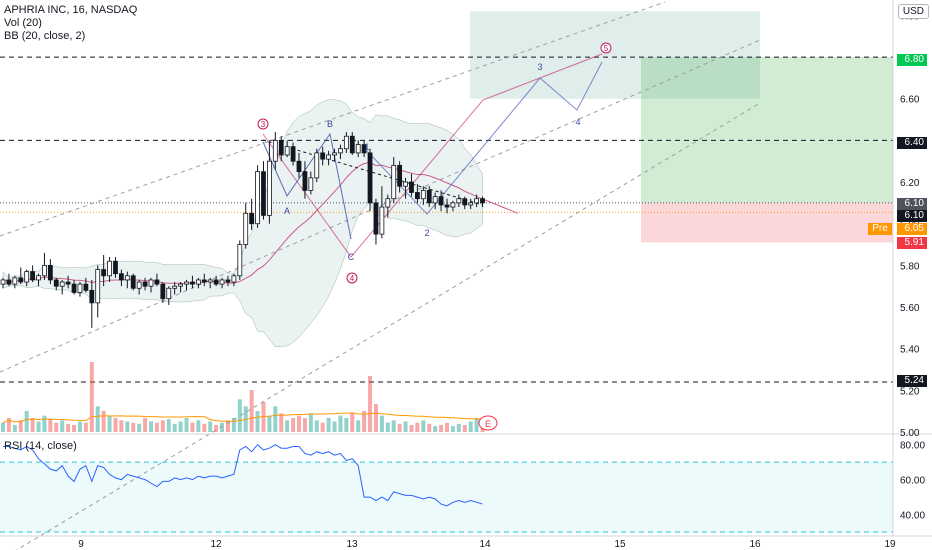  What do you see at coordinates (351, 257) in the screenshot?
I see `wave-label-letter: C` at bounding box center [351, 257].